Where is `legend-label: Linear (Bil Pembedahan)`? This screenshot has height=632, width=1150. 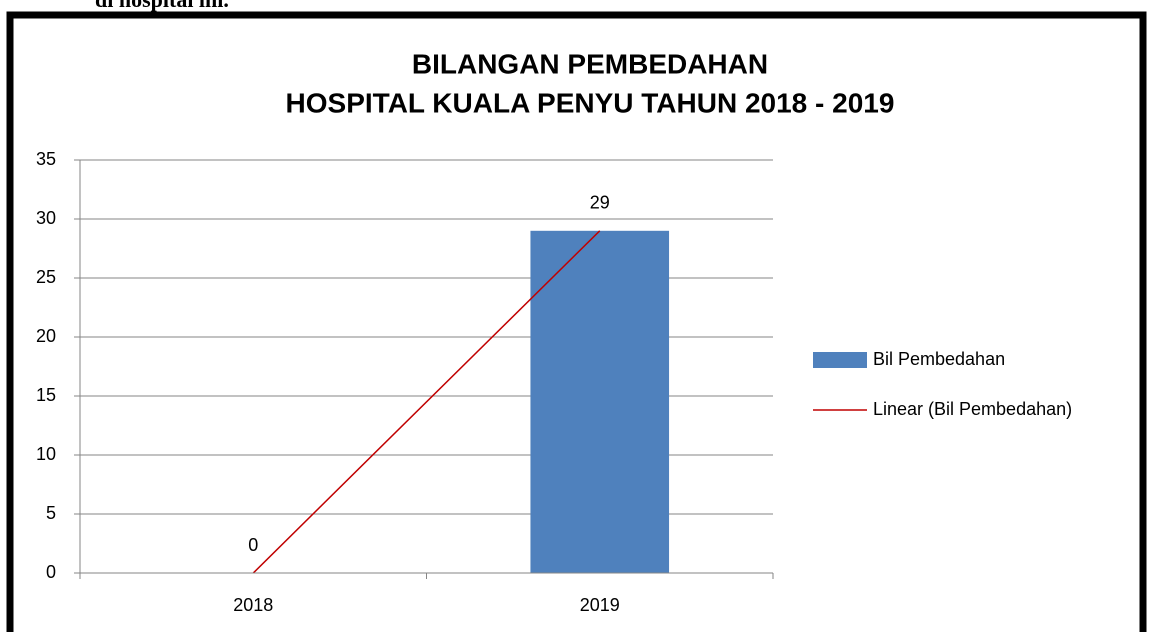
legend-label: Linear (Bil Pembedahan) is located at coordinates (972, 409).